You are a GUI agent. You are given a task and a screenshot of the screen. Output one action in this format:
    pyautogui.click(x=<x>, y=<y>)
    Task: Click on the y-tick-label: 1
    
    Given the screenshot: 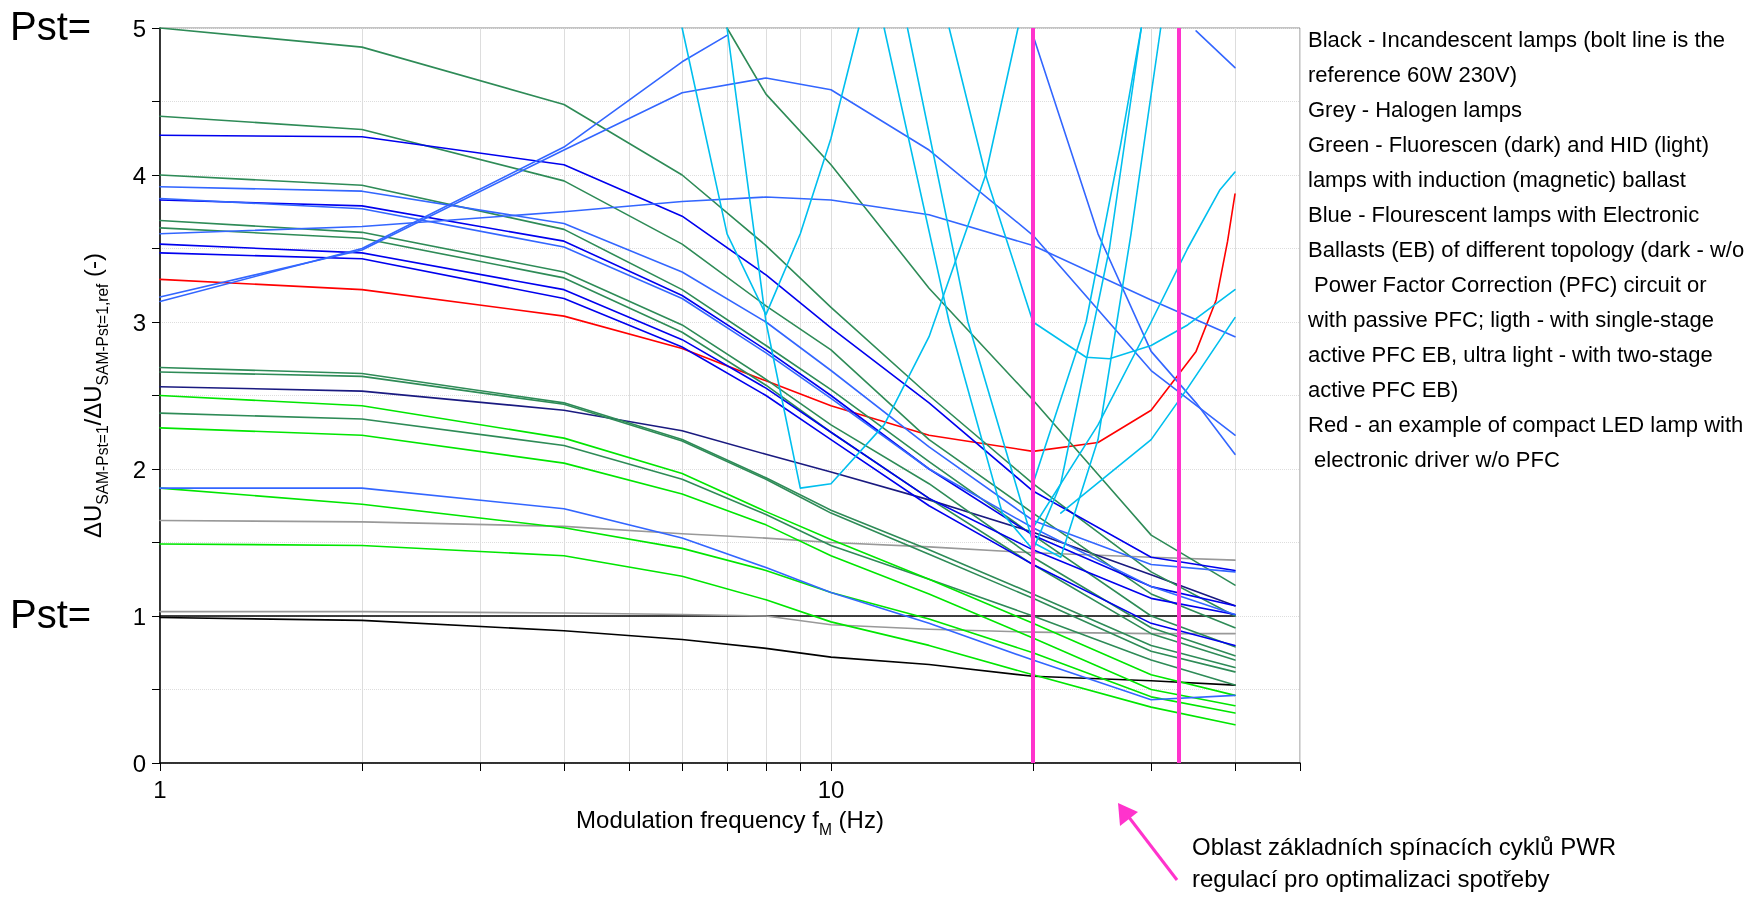 What is the action you would take?
    pyautogui.click(x=139, y=616)
    